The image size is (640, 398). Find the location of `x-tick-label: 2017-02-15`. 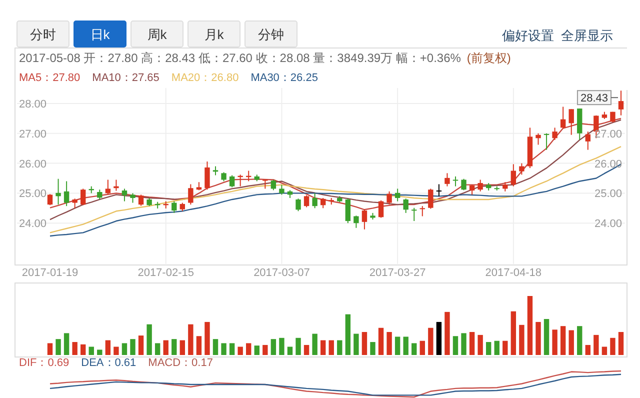

x-tick-label: 2017-02-15 is located at coordinates (166, 273).